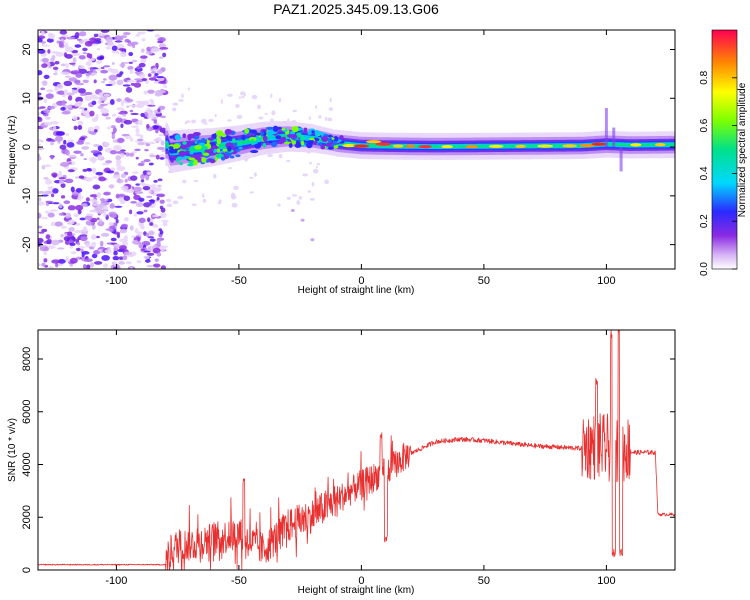  What do you see at coordinates (12, 450) in the screenshot?
I see `snr-ylabel: SNR (10 * v/v)` at bounding box center [12, 450].